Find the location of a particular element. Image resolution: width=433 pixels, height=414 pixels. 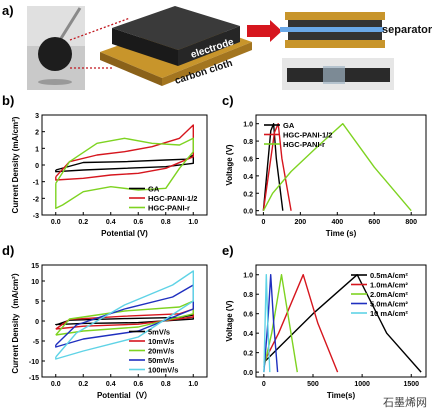

x-tick-label: 1500 is located at coordinates (411, 384).